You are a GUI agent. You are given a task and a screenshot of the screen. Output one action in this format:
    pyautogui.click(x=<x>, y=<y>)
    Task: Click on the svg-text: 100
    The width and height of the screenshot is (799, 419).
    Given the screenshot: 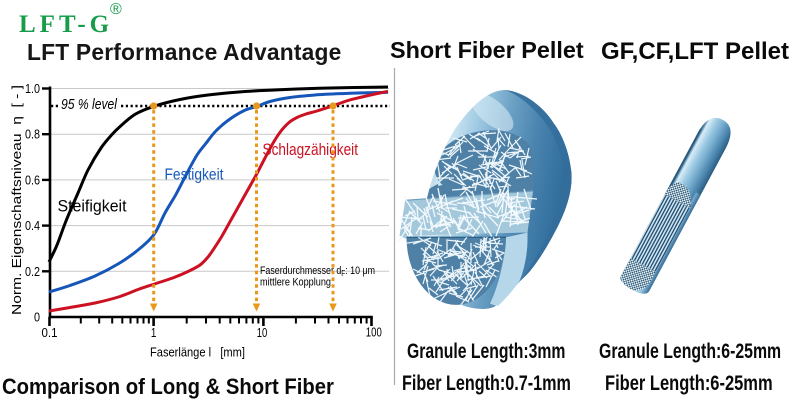 What is the action you would take?
    pyautogui.click(x=374, y=332)
    